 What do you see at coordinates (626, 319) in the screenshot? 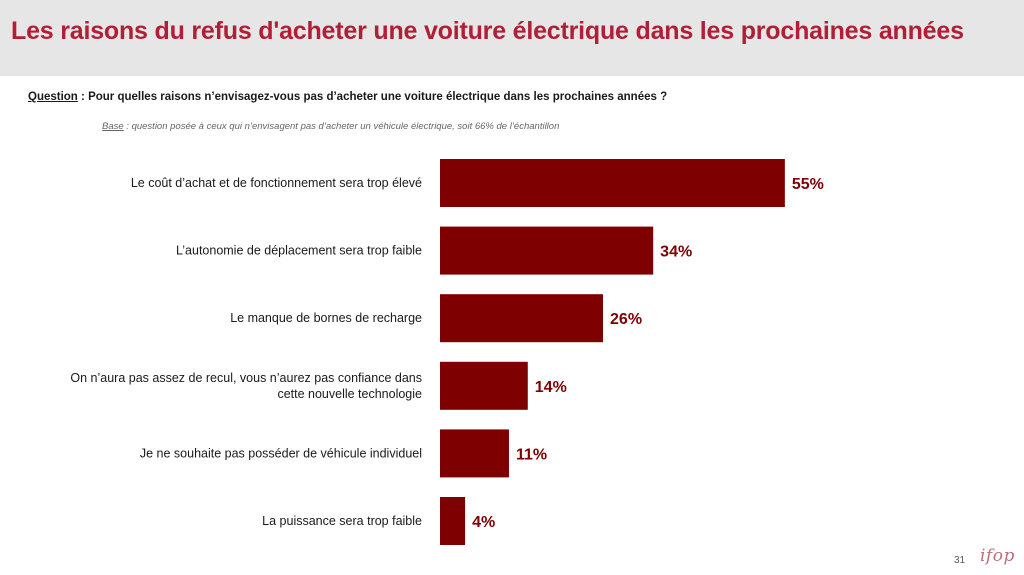
I see `value-label-3: 26%` at bounding box center [626, 319].